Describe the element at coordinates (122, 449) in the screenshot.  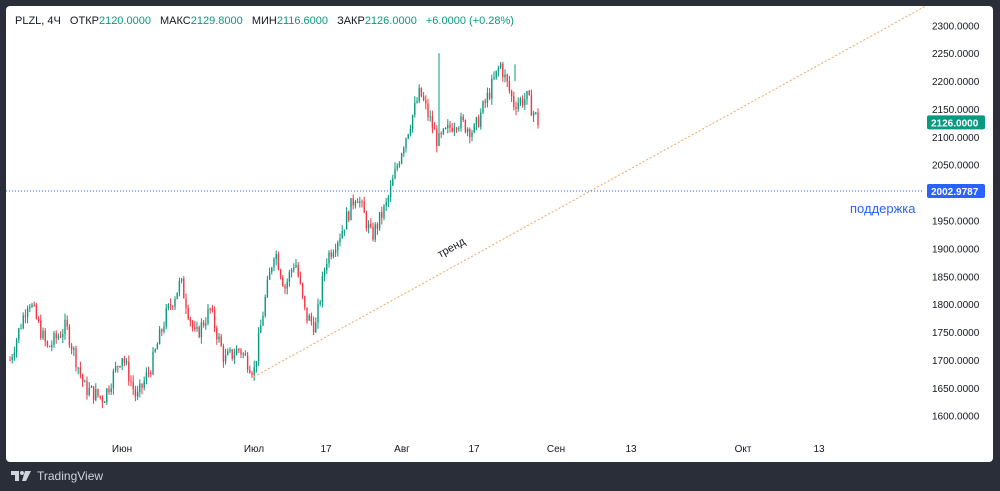
I see `time-tick-label: Июн` at that location.